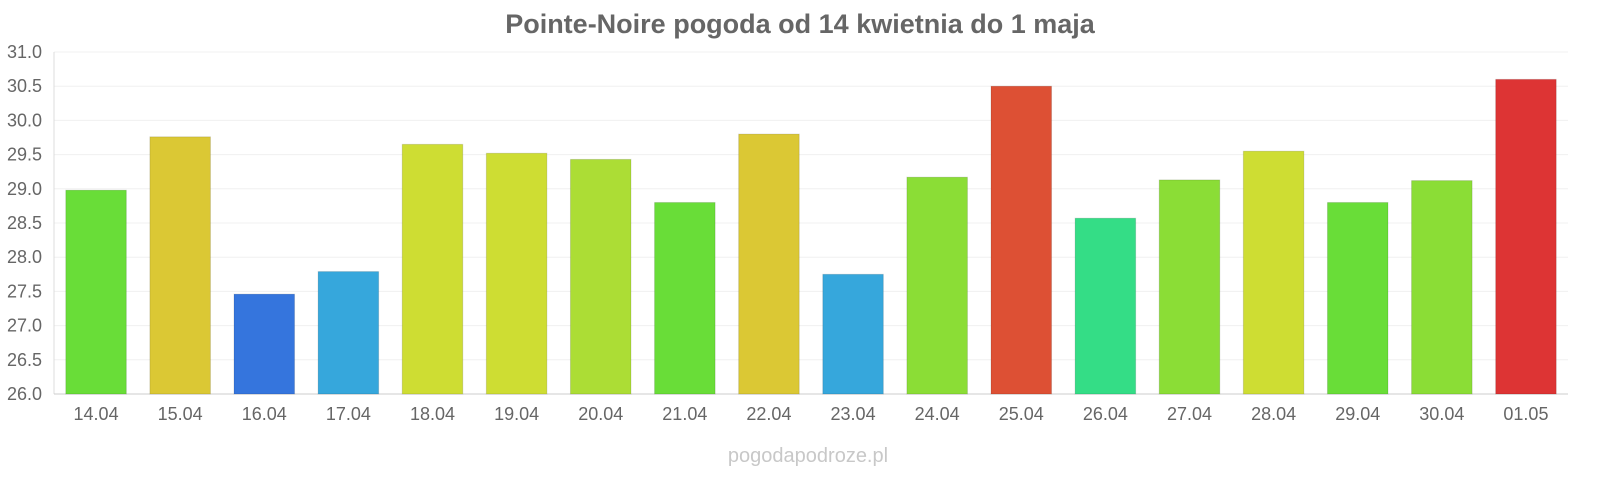 The image size is (1600, 480). I want to click on x-tick-label: 23.04, so click(853, 414).